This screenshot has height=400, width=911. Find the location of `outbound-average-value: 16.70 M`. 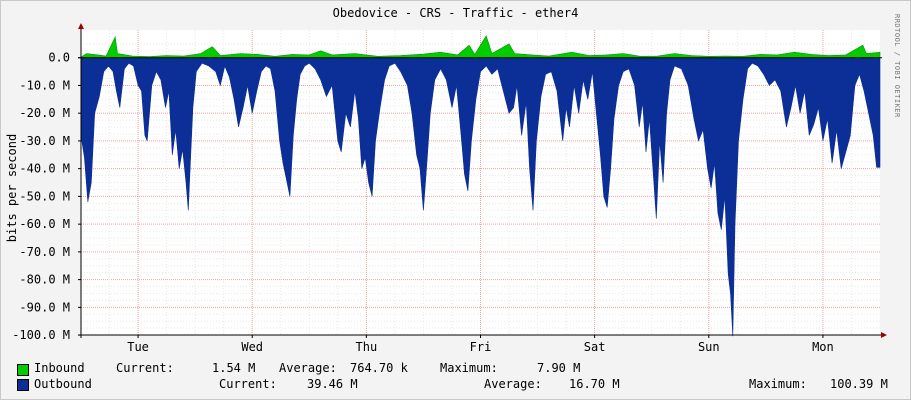

outbound-average-value: 16.70 M is located at coordinates (594, 384).